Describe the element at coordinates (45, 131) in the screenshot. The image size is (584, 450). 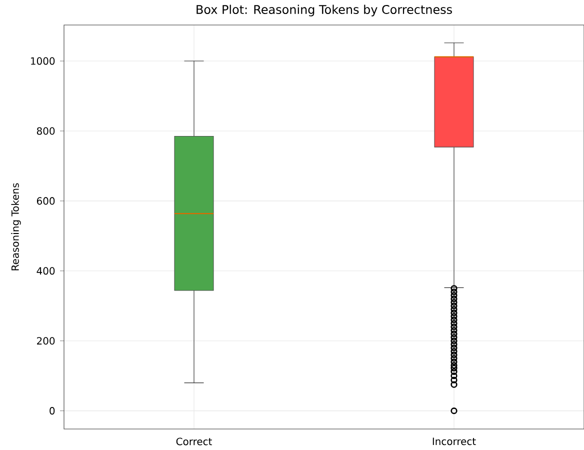
I see `y-tick-label: 800` at that location.